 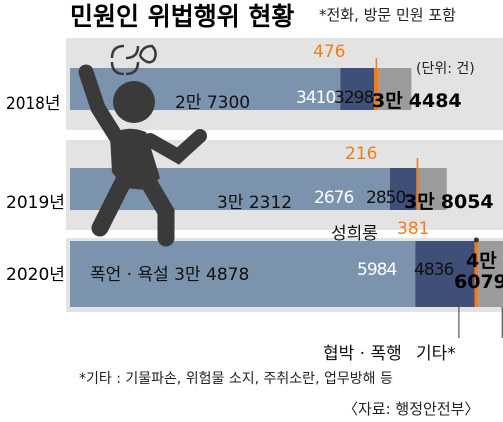 I want to click on angry-person-icon, so click(x=142, y=145).